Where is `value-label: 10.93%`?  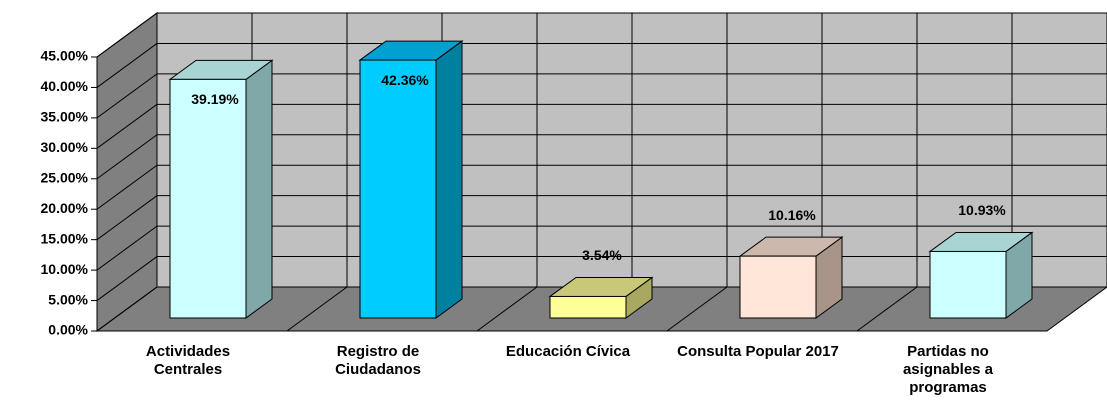
value-label: 10.93% is located at coordinates (982, 210).